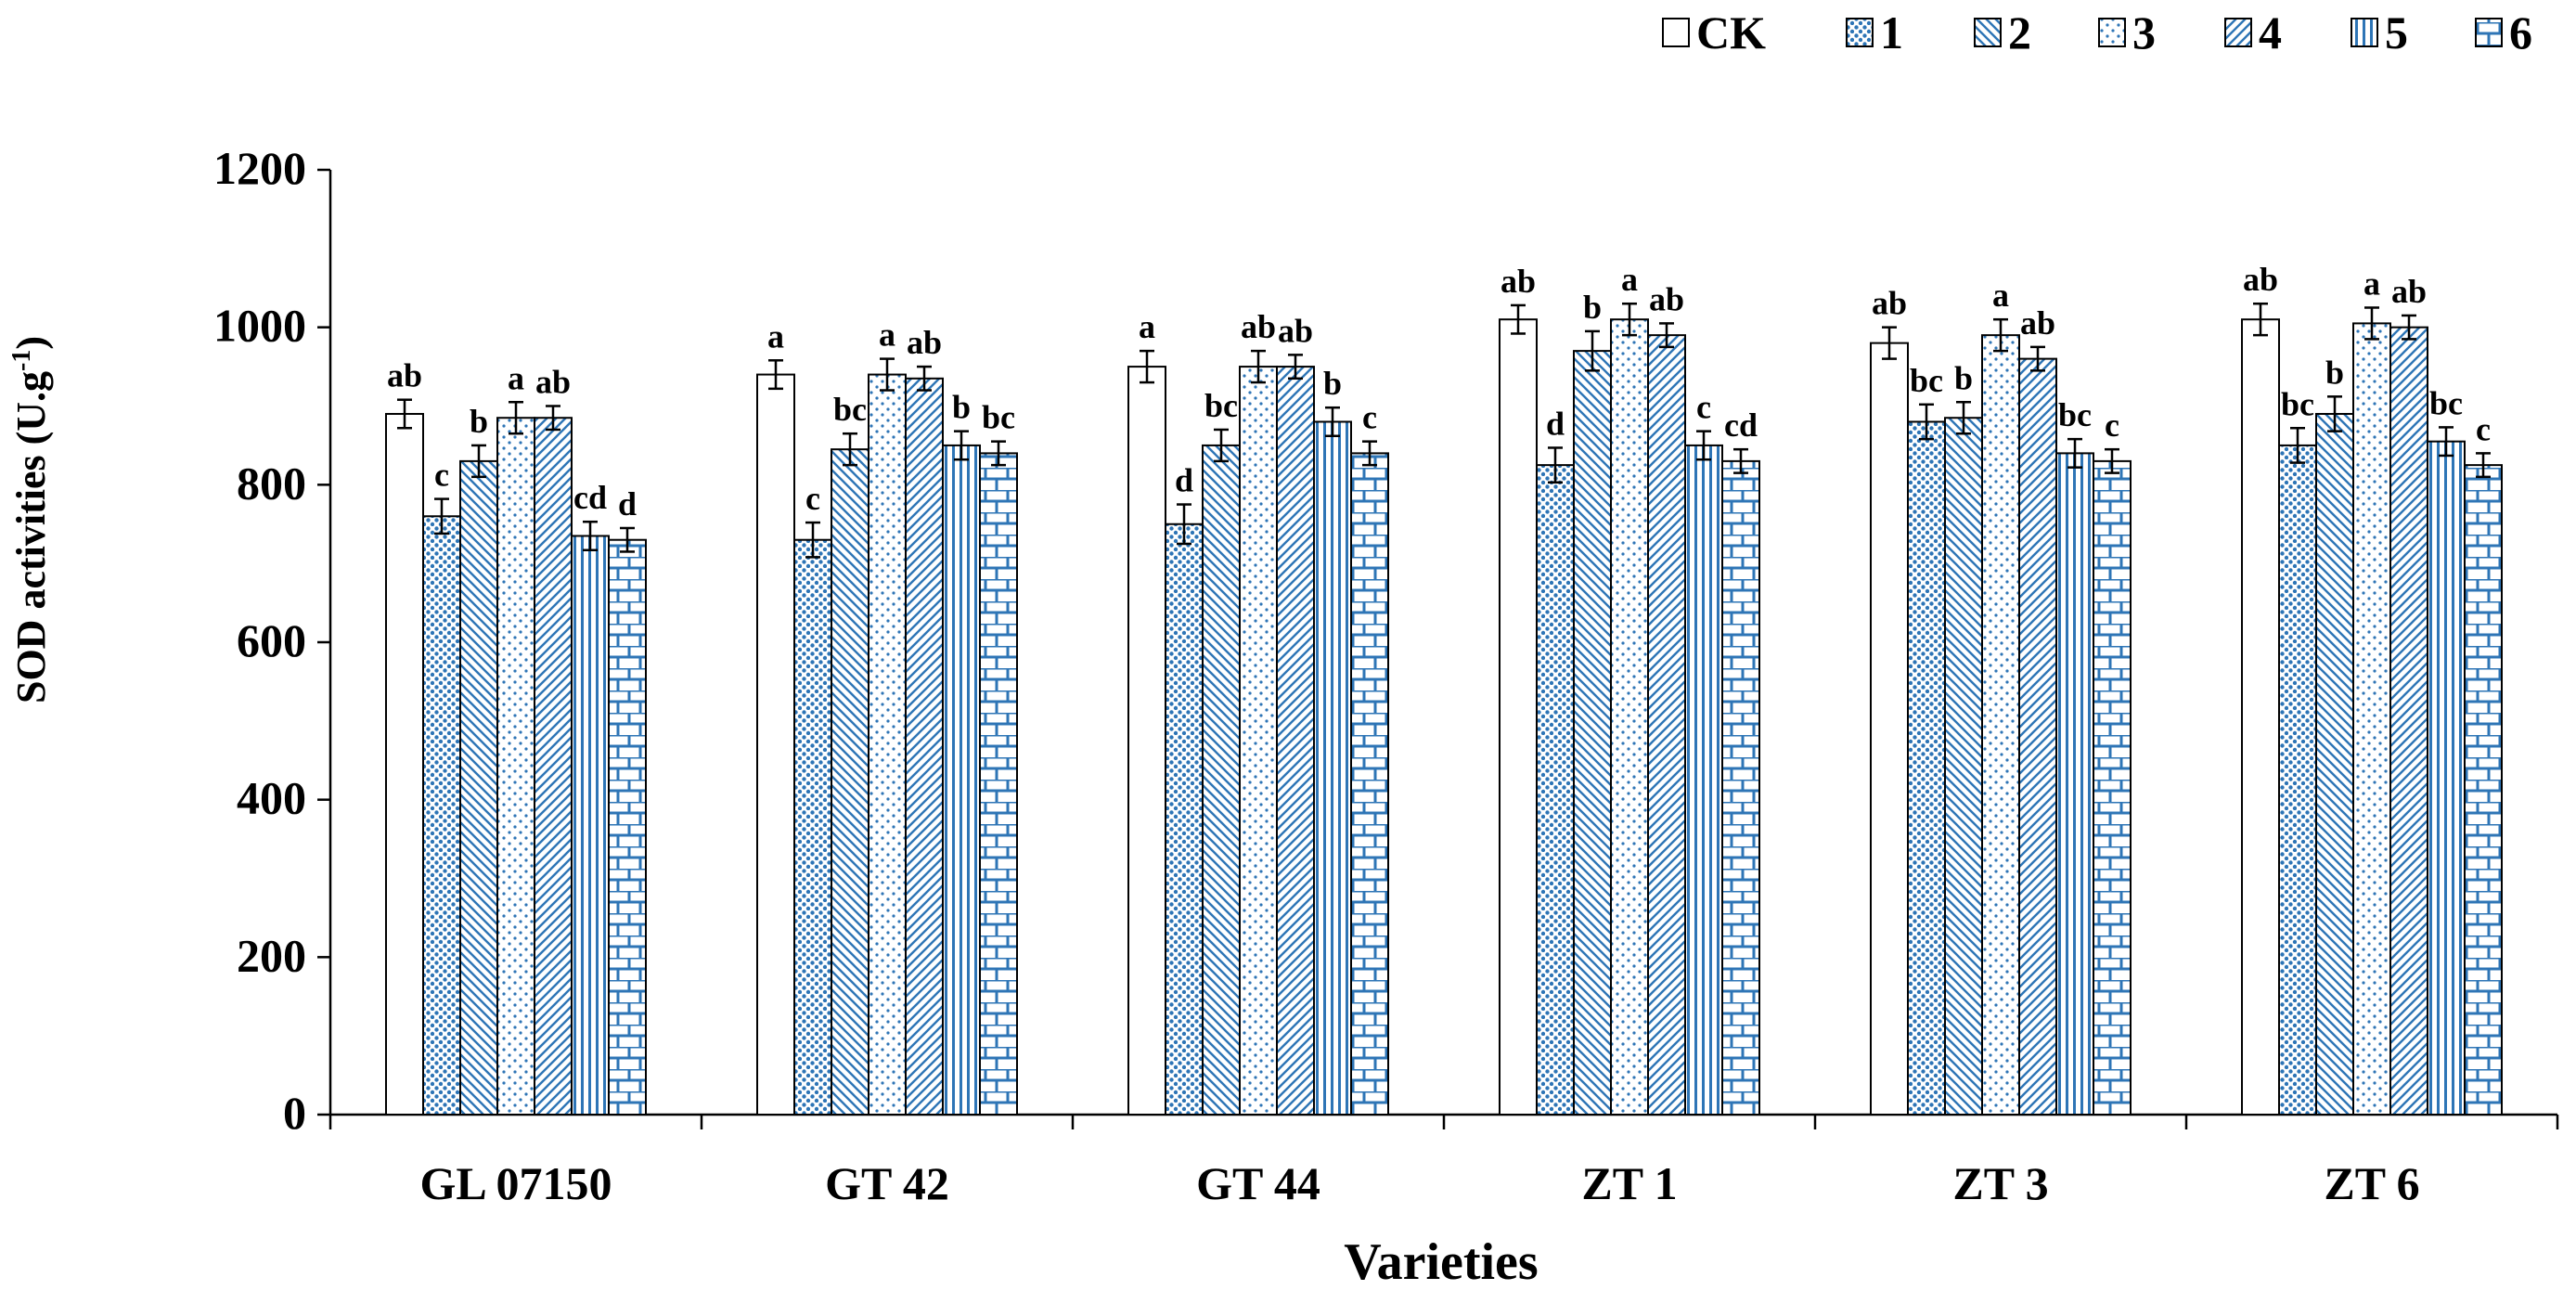 This screenshot has height=1303, width=2576. Describe the element at coordinates (1258, 1183) in the screenshot. I see `x-tick-label: GT 44` at that location.